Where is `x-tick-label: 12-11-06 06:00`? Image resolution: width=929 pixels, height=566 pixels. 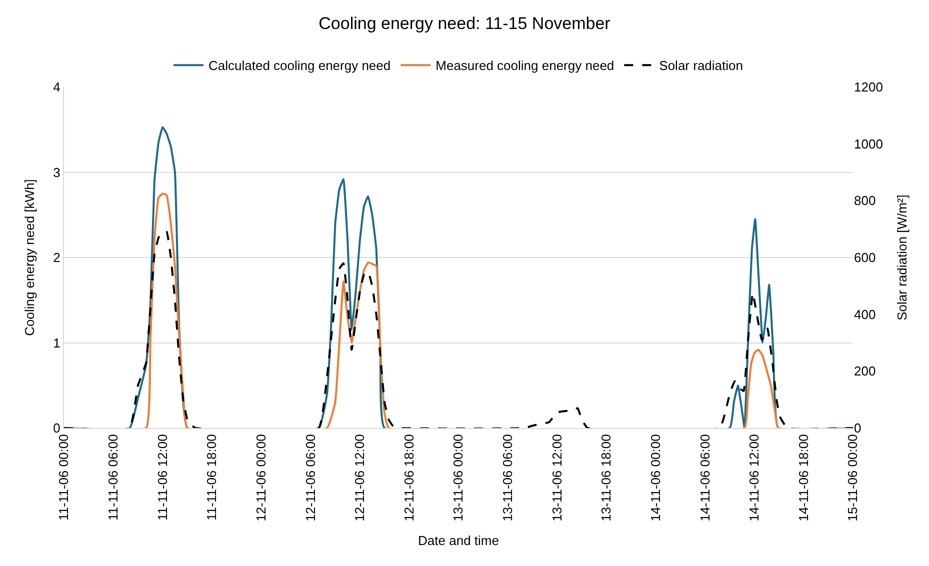 x-tick-label: 12-11-06 06:00 is located at coordinates (310, 478).